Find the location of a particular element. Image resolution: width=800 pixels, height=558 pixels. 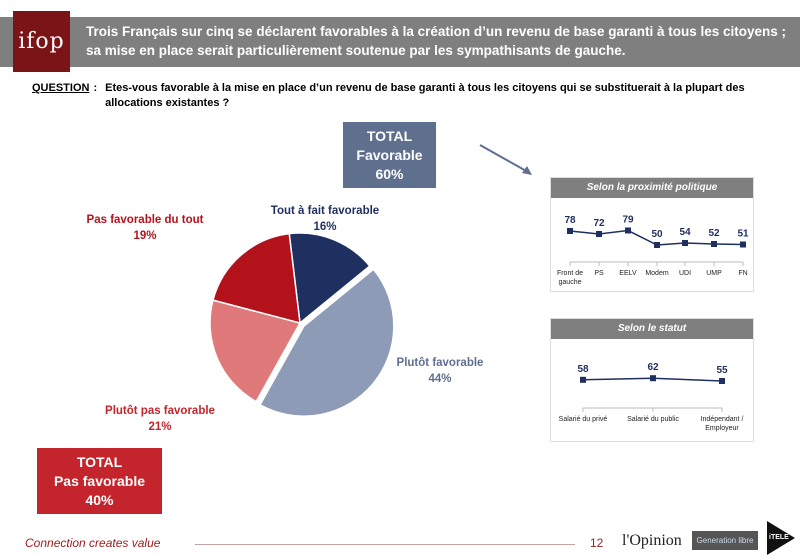

slice-label: Pas favorable du tout is located at coordinates (145, 220).